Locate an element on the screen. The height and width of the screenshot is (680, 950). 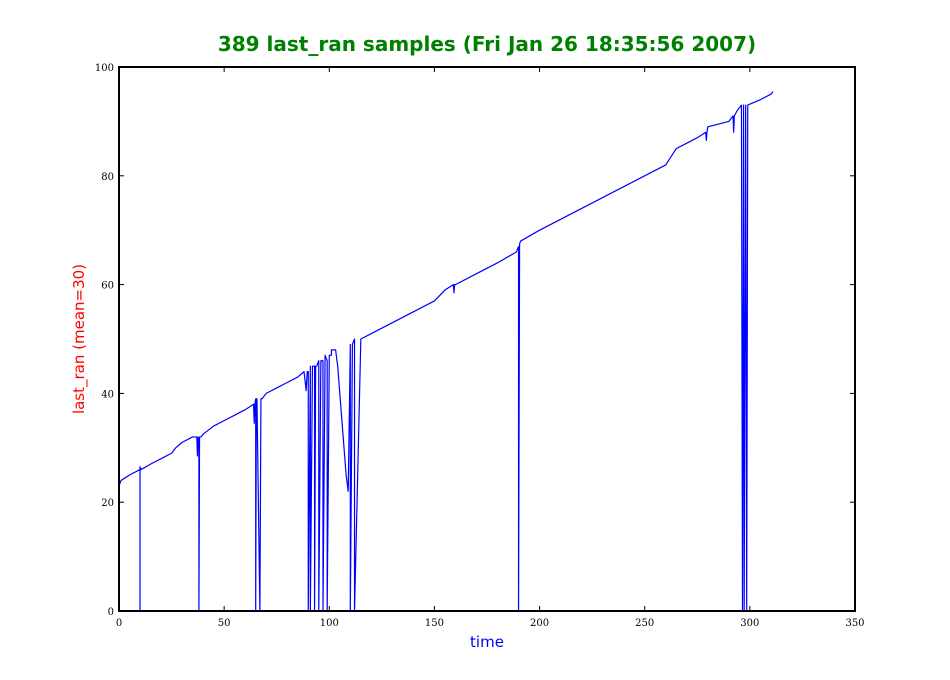
y-axis-label: last_ran (mean=30) is located at coordinates (79, 339).